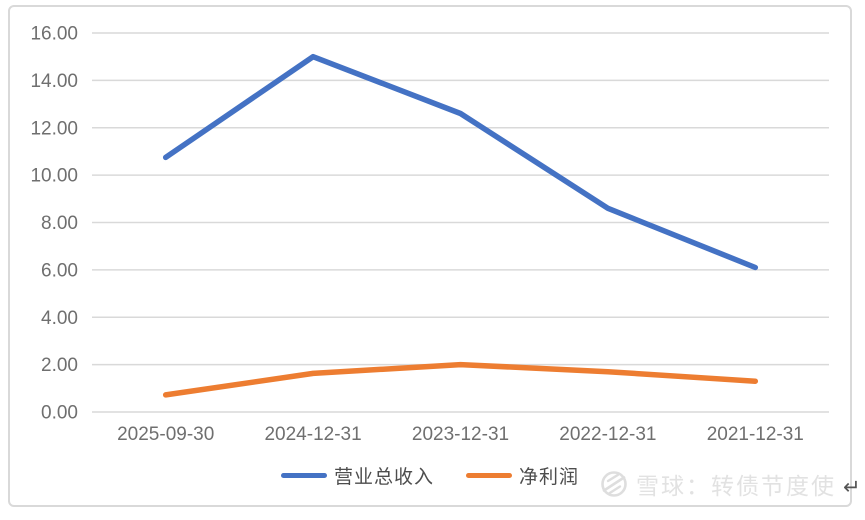  Describe the element at coordinates (59, 365) in the screenshot. I see `svg-text: 2.00` at that location.